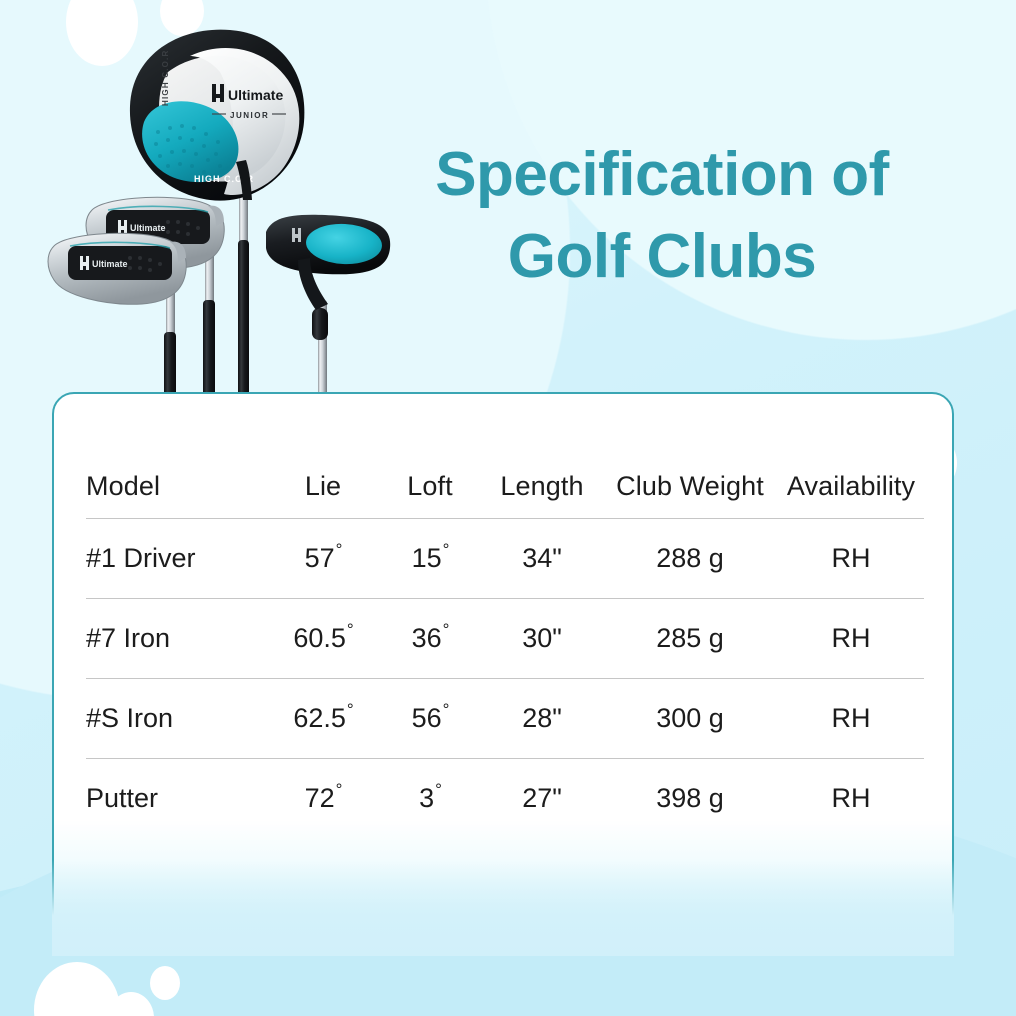 The image size is (1016, 1016). What do you see at coordinates (122, 797) in the screenshot?
I see `cell-model: Putter` at bounding box center [122, 797].